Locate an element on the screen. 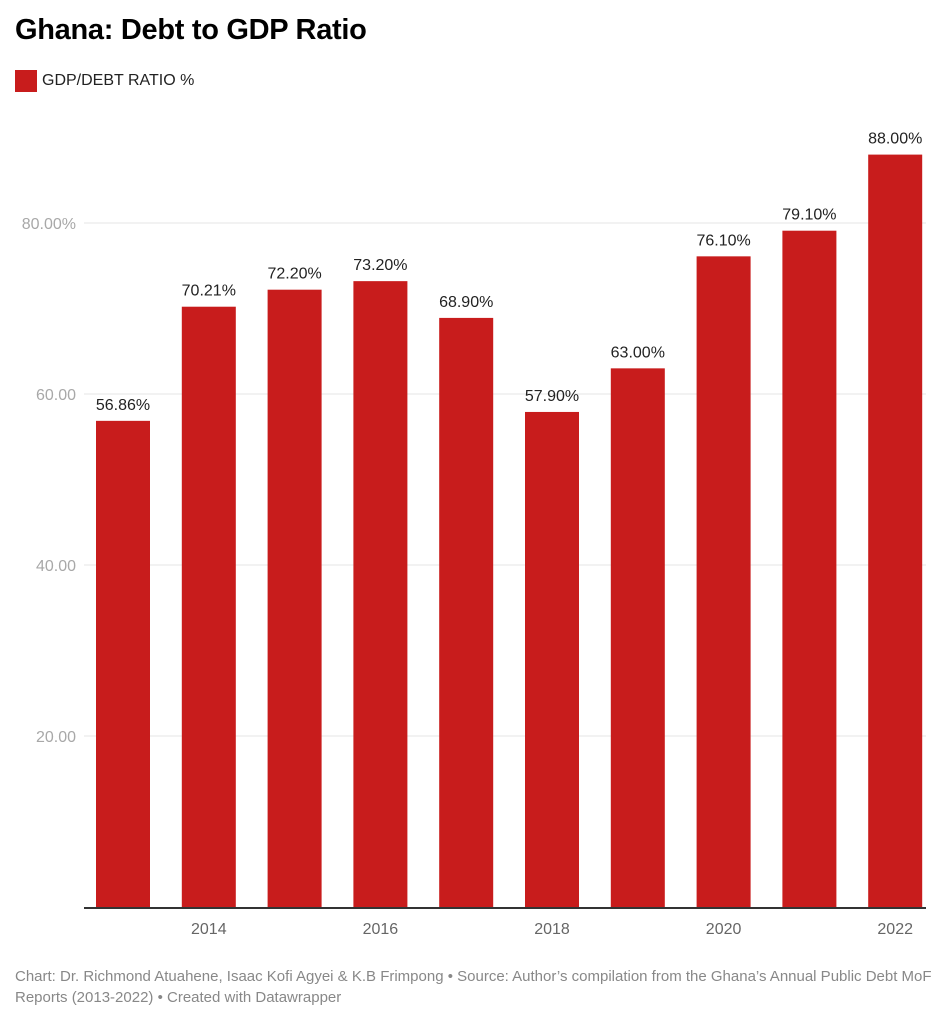  value-label: 63.00% is located at coordinates (638, 352).